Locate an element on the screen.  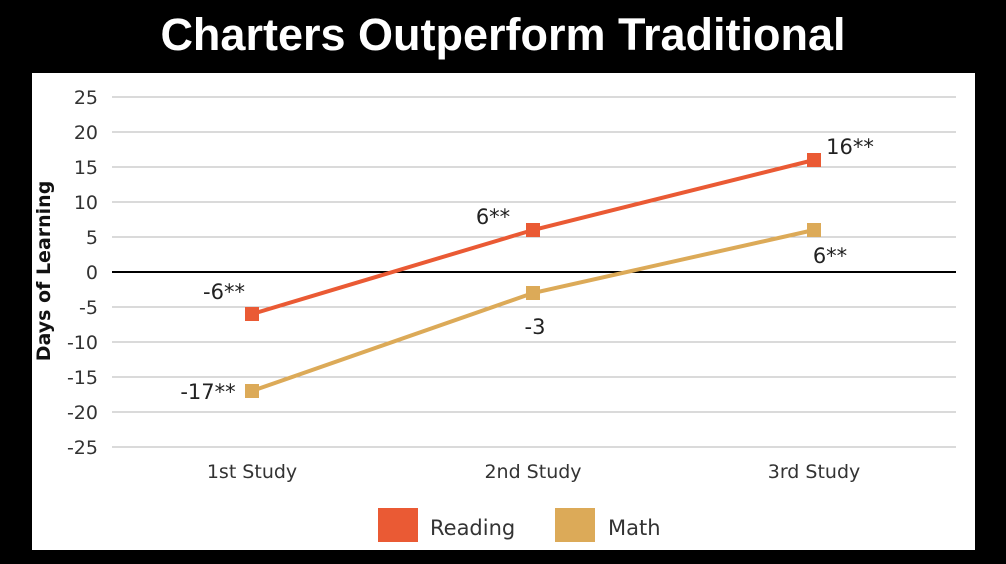
y-axis-label: Days of Learning is located at coordinates (44, 271).